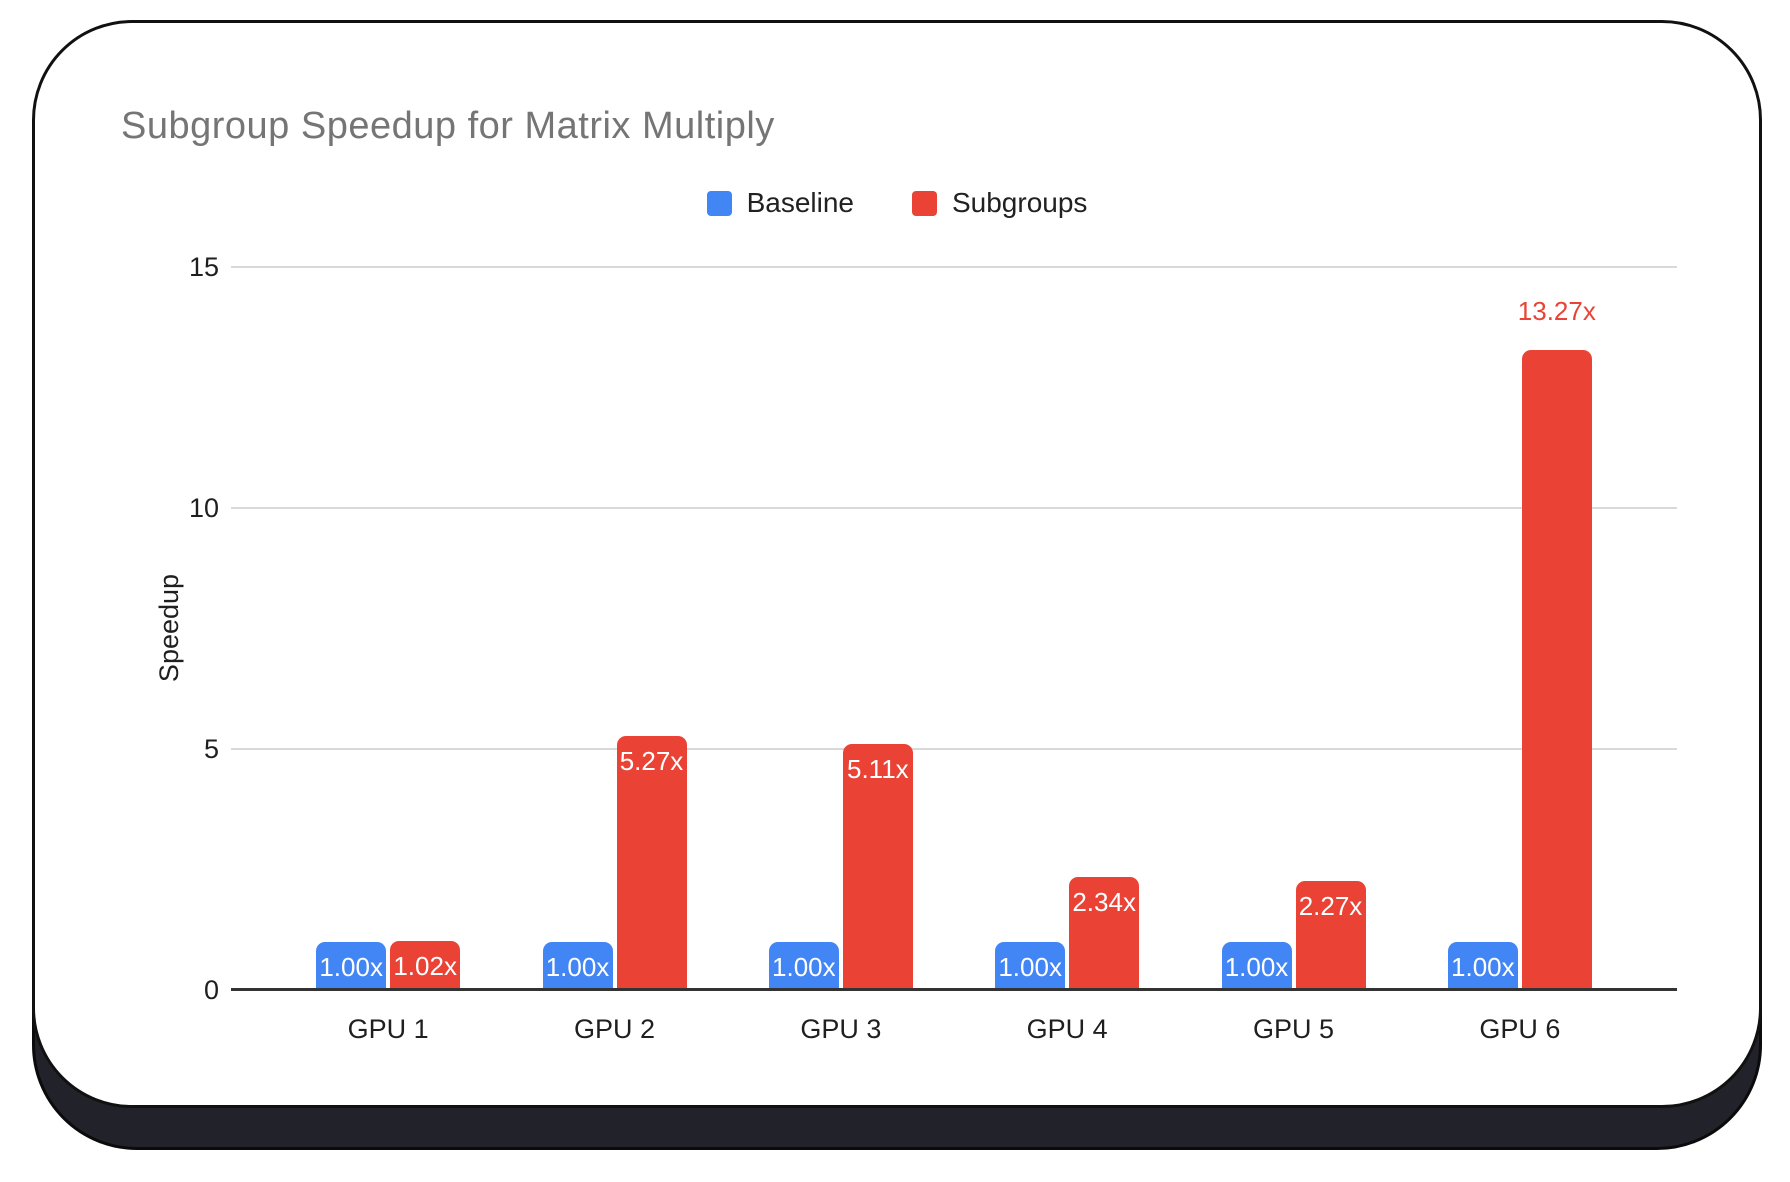 The width and height of the screenshot is (1790, 1182). Describe the element at coordinates (1330, 906) in the screenshot. I see `bar-value-label-subgroups-gpu-5: 2.27x` at that location.